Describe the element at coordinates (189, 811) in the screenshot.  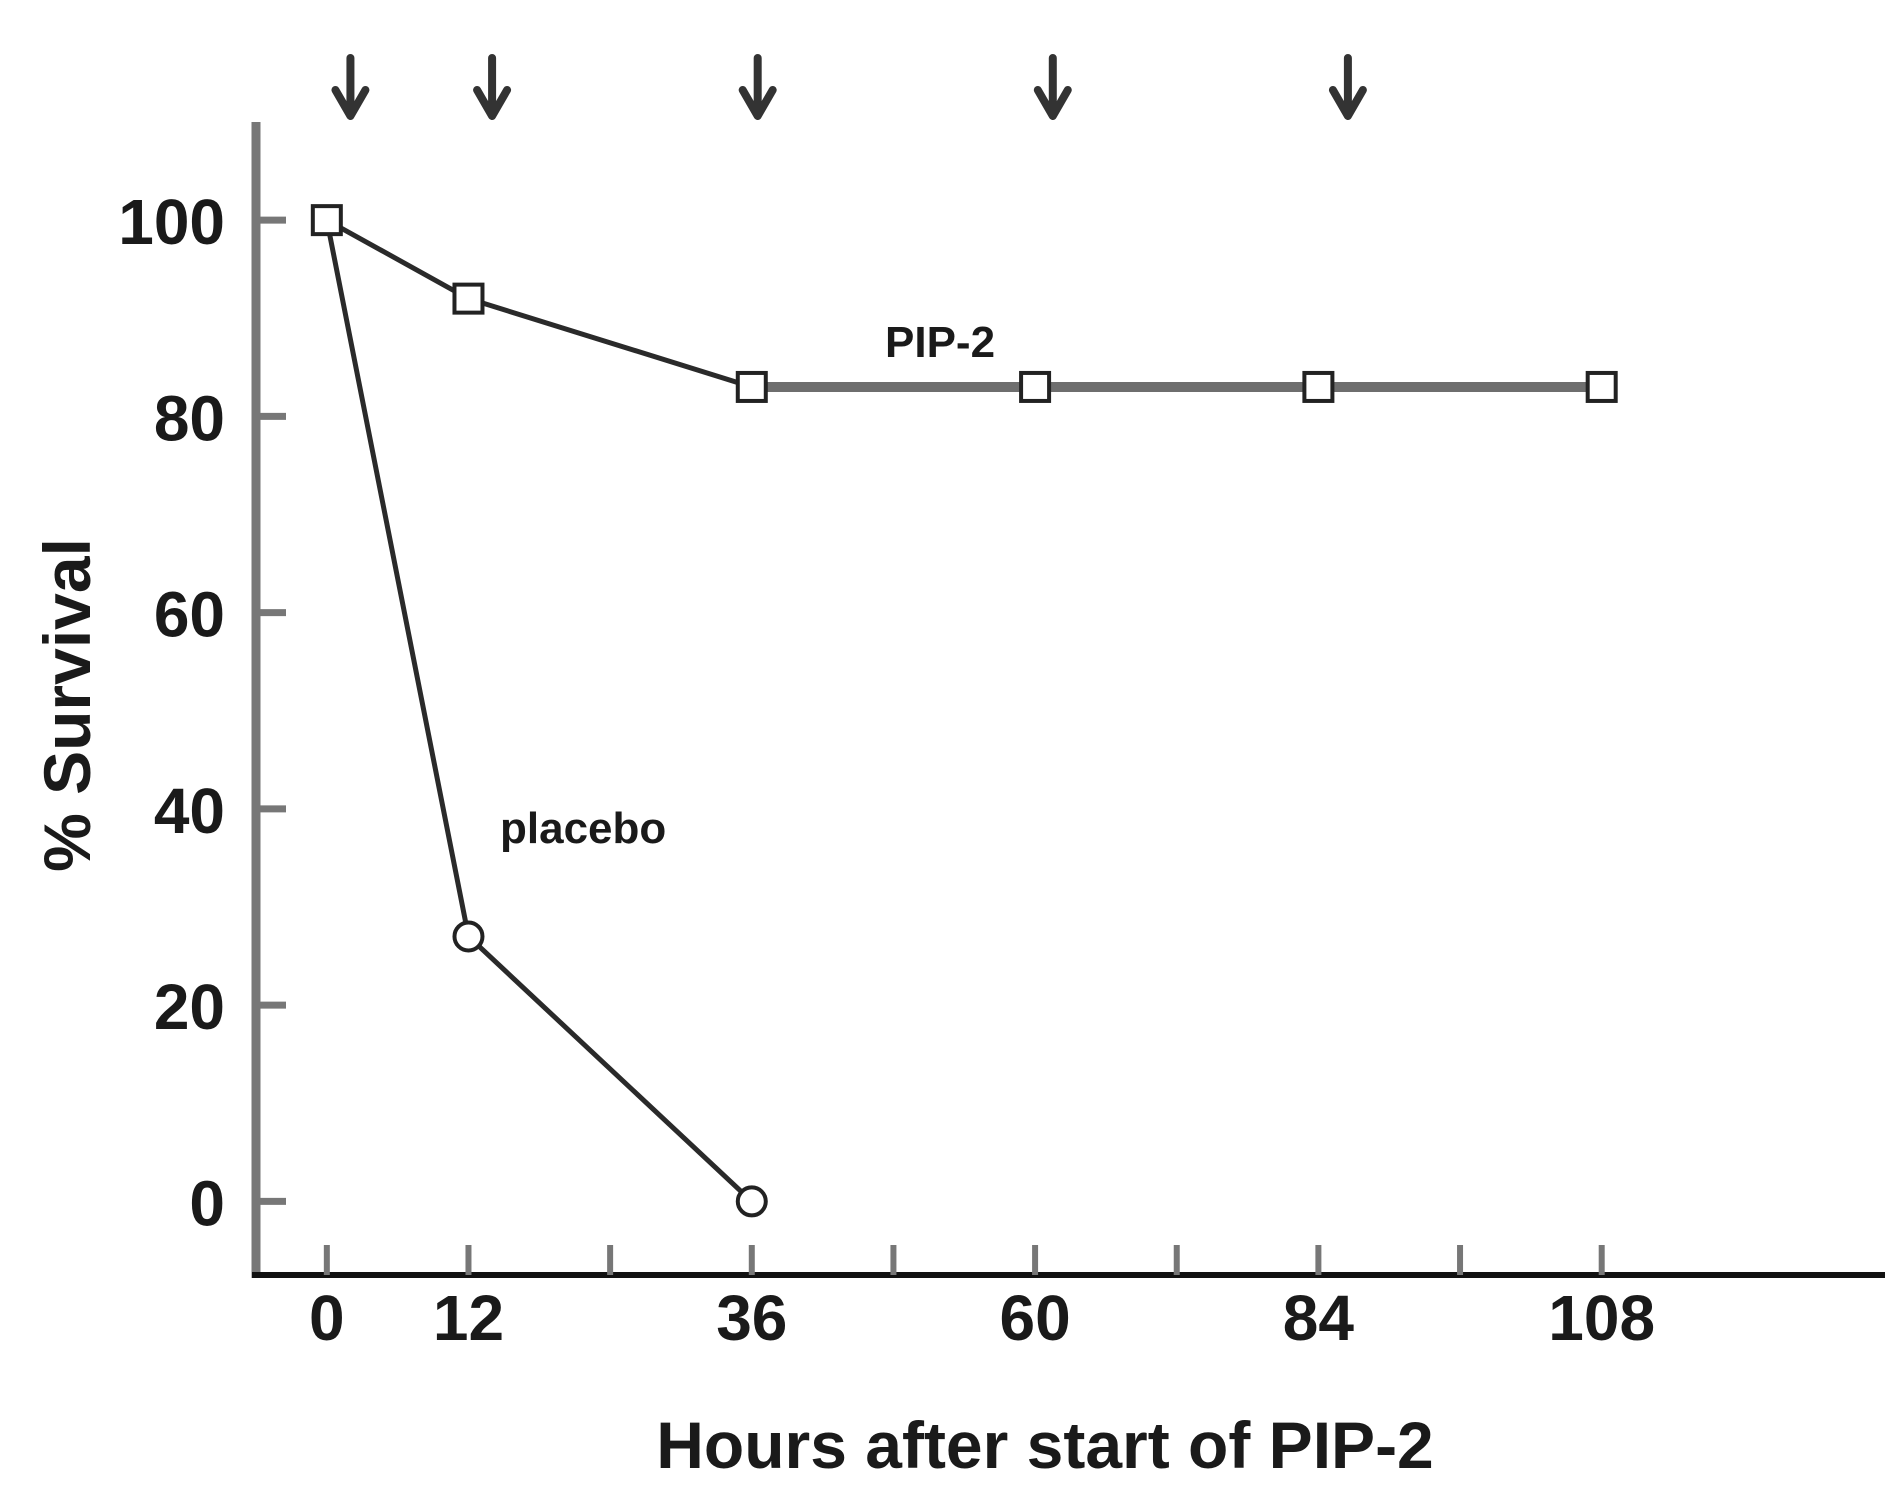
I see `y-tick-label: 40` at that location.